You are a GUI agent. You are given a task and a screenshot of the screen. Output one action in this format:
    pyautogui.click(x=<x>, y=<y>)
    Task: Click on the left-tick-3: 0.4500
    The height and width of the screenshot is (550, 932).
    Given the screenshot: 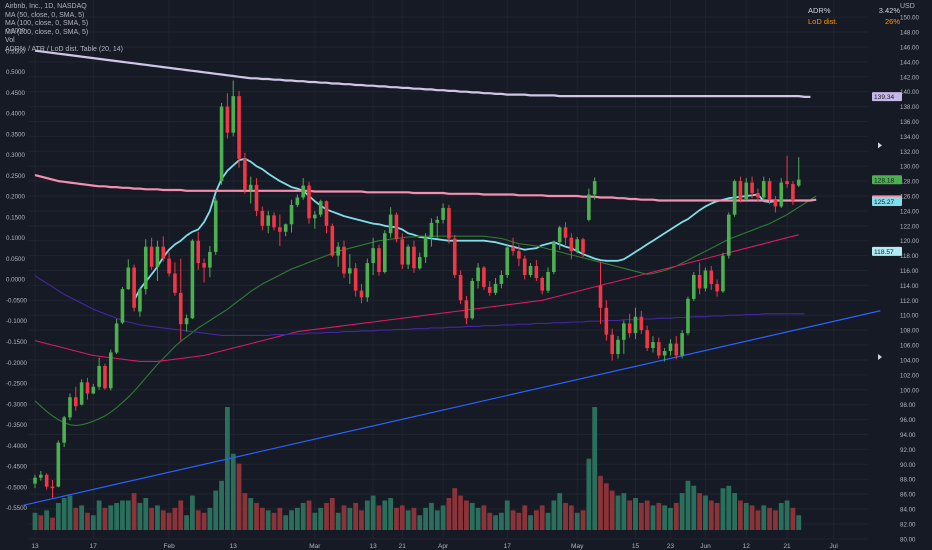 What is the action you would take?
    pyautogui.click(x=15, y=93)
    